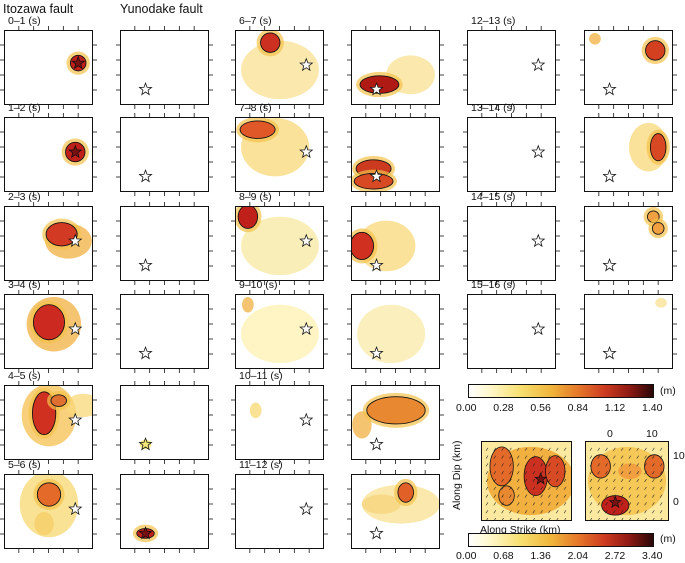 The image size is (685, 563). I want to click on colorbar-total-tick-label: 1.36, so click(540, 556).